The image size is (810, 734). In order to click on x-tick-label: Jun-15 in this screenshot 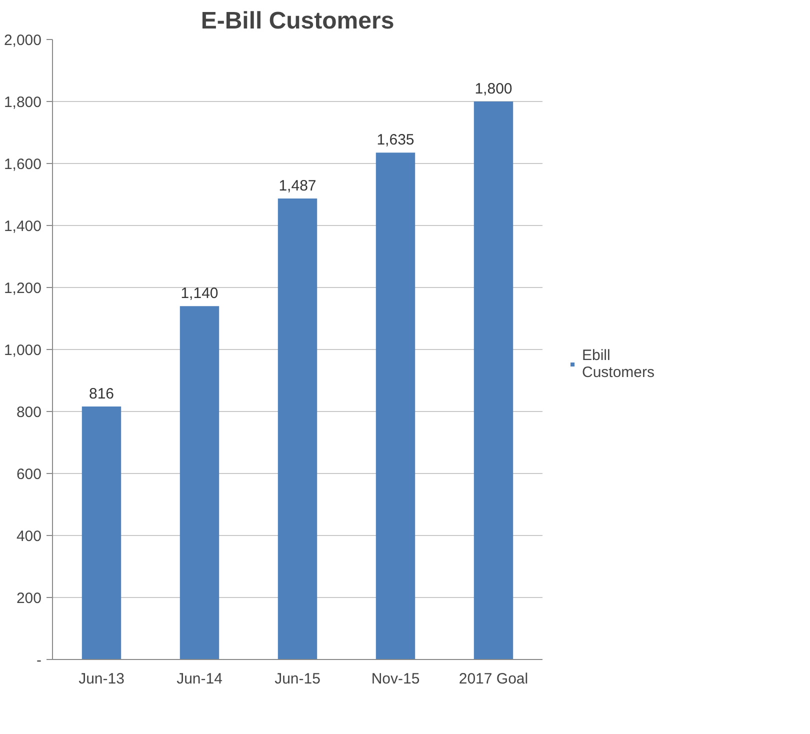, I will do `click(297, 679)`.